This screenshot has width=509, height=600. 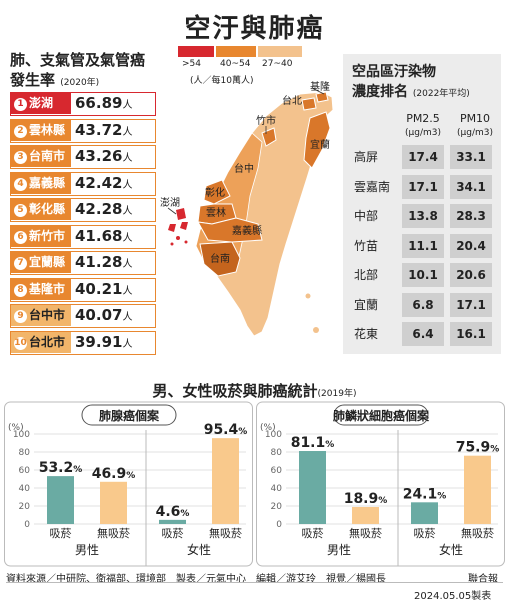 I want to click on legend-label-low: 27~40, so click(x=277, y=64).